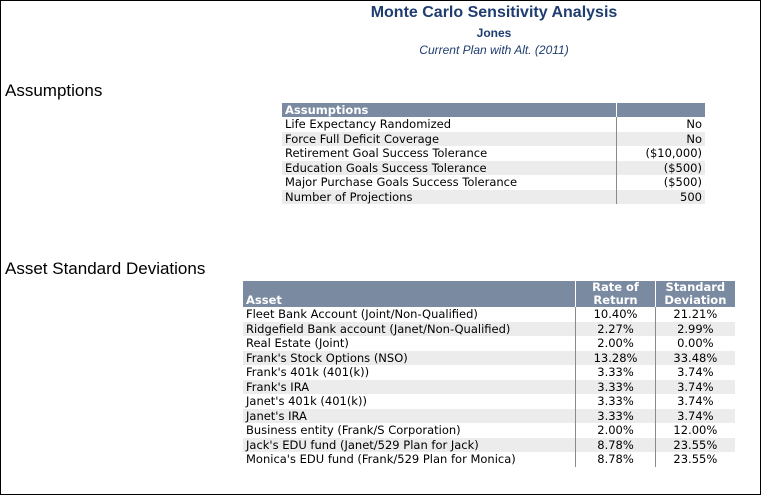 Image resolution: width=761 pixels, height=495 pixels. I want to click on assumption-value: ($10,000), so click(660, 153).